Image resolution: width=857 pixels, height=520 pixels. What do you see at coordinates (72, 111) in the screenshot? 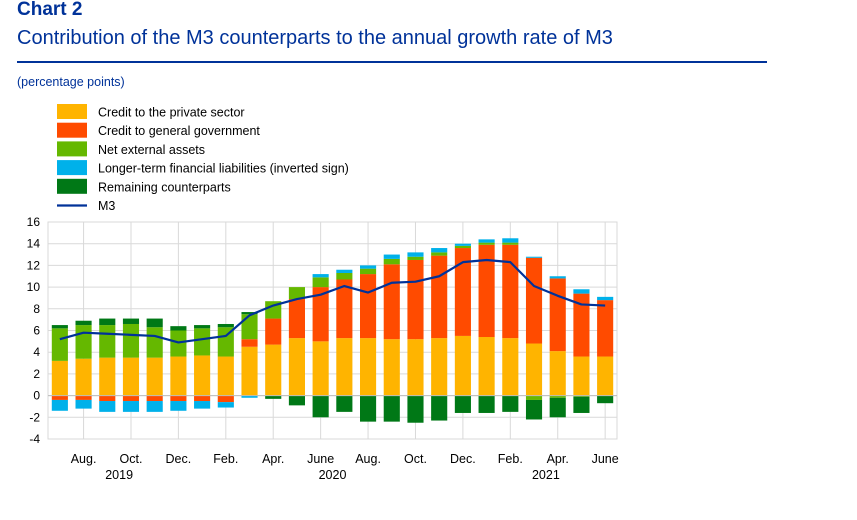
I see `legend-swatch-credit-private` at bounding box center [72, 111].